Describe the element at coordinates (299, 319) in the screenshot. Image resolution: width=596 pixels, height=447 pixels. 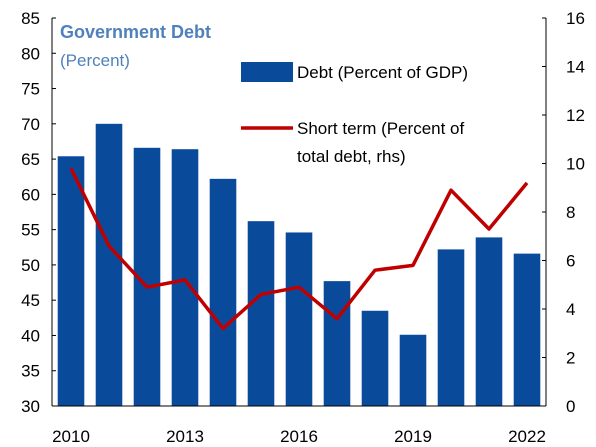
I see `debt-bar-2016` at that location.